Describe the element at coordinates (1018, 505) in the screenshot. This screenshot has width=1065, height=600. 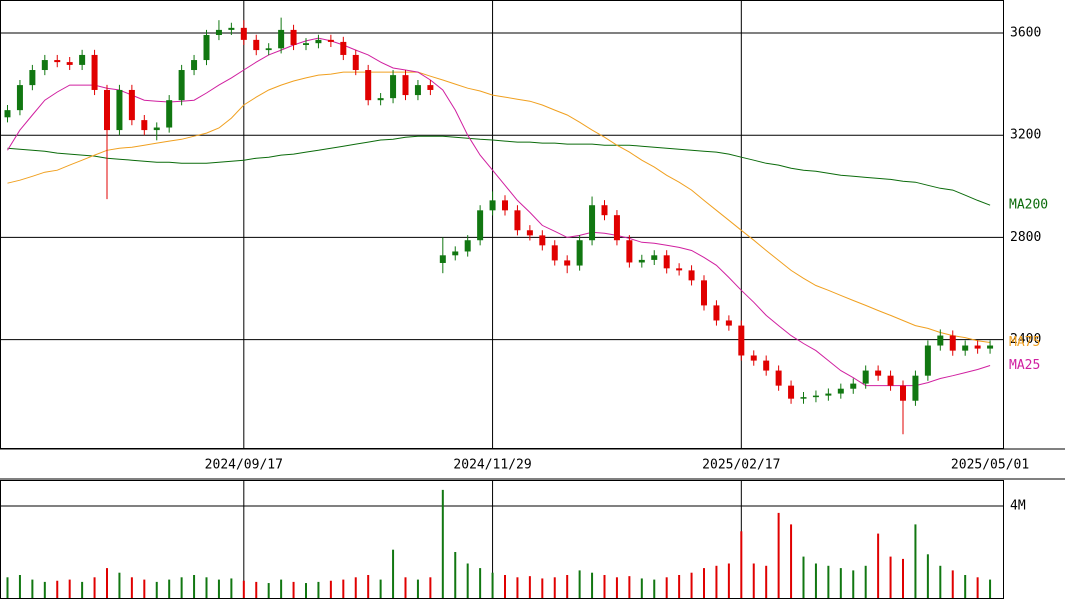
I see `y-tick-label: 4M` at that location.